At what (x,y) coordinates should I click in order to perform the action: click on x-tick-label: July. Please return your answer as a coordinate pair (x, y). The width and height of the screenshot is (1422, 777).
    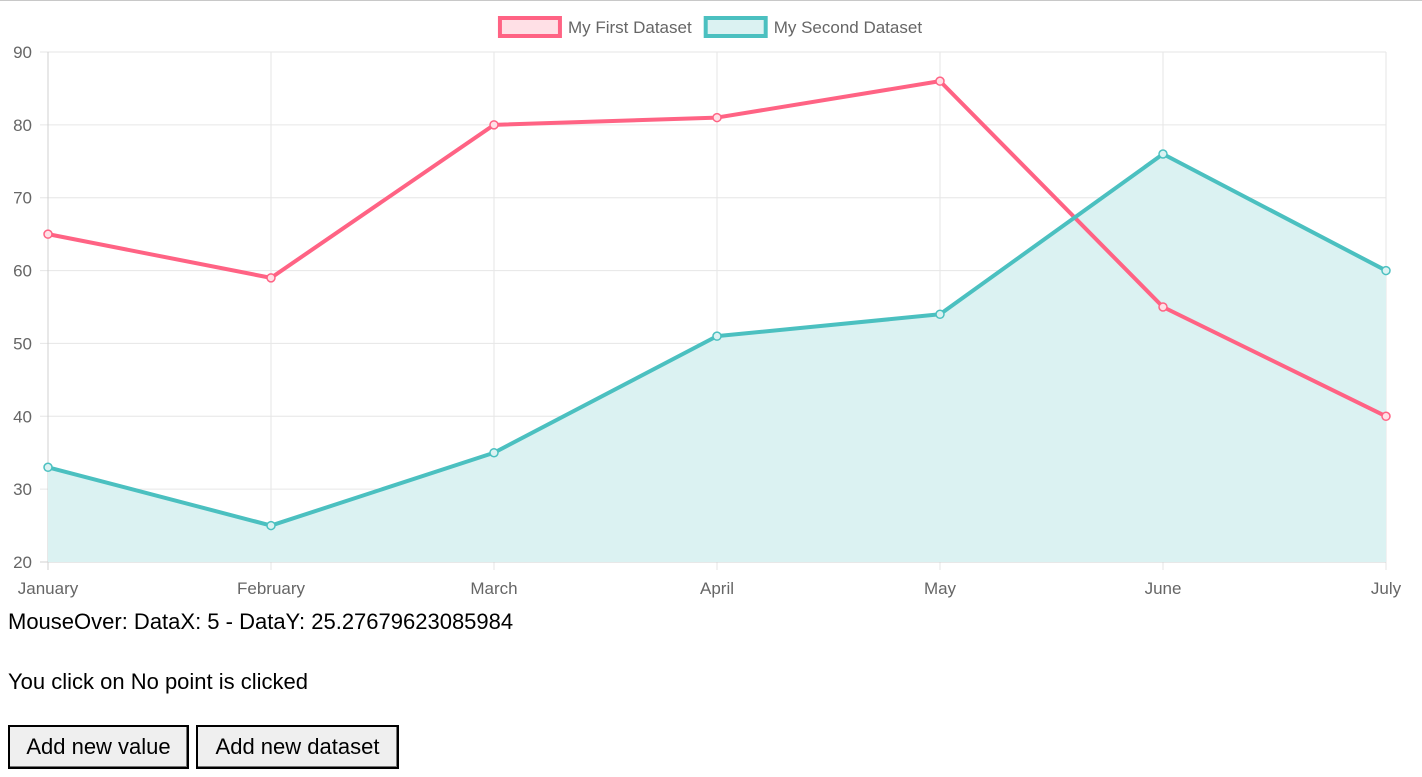
    Looking at the image, I should click on (1386, 588).